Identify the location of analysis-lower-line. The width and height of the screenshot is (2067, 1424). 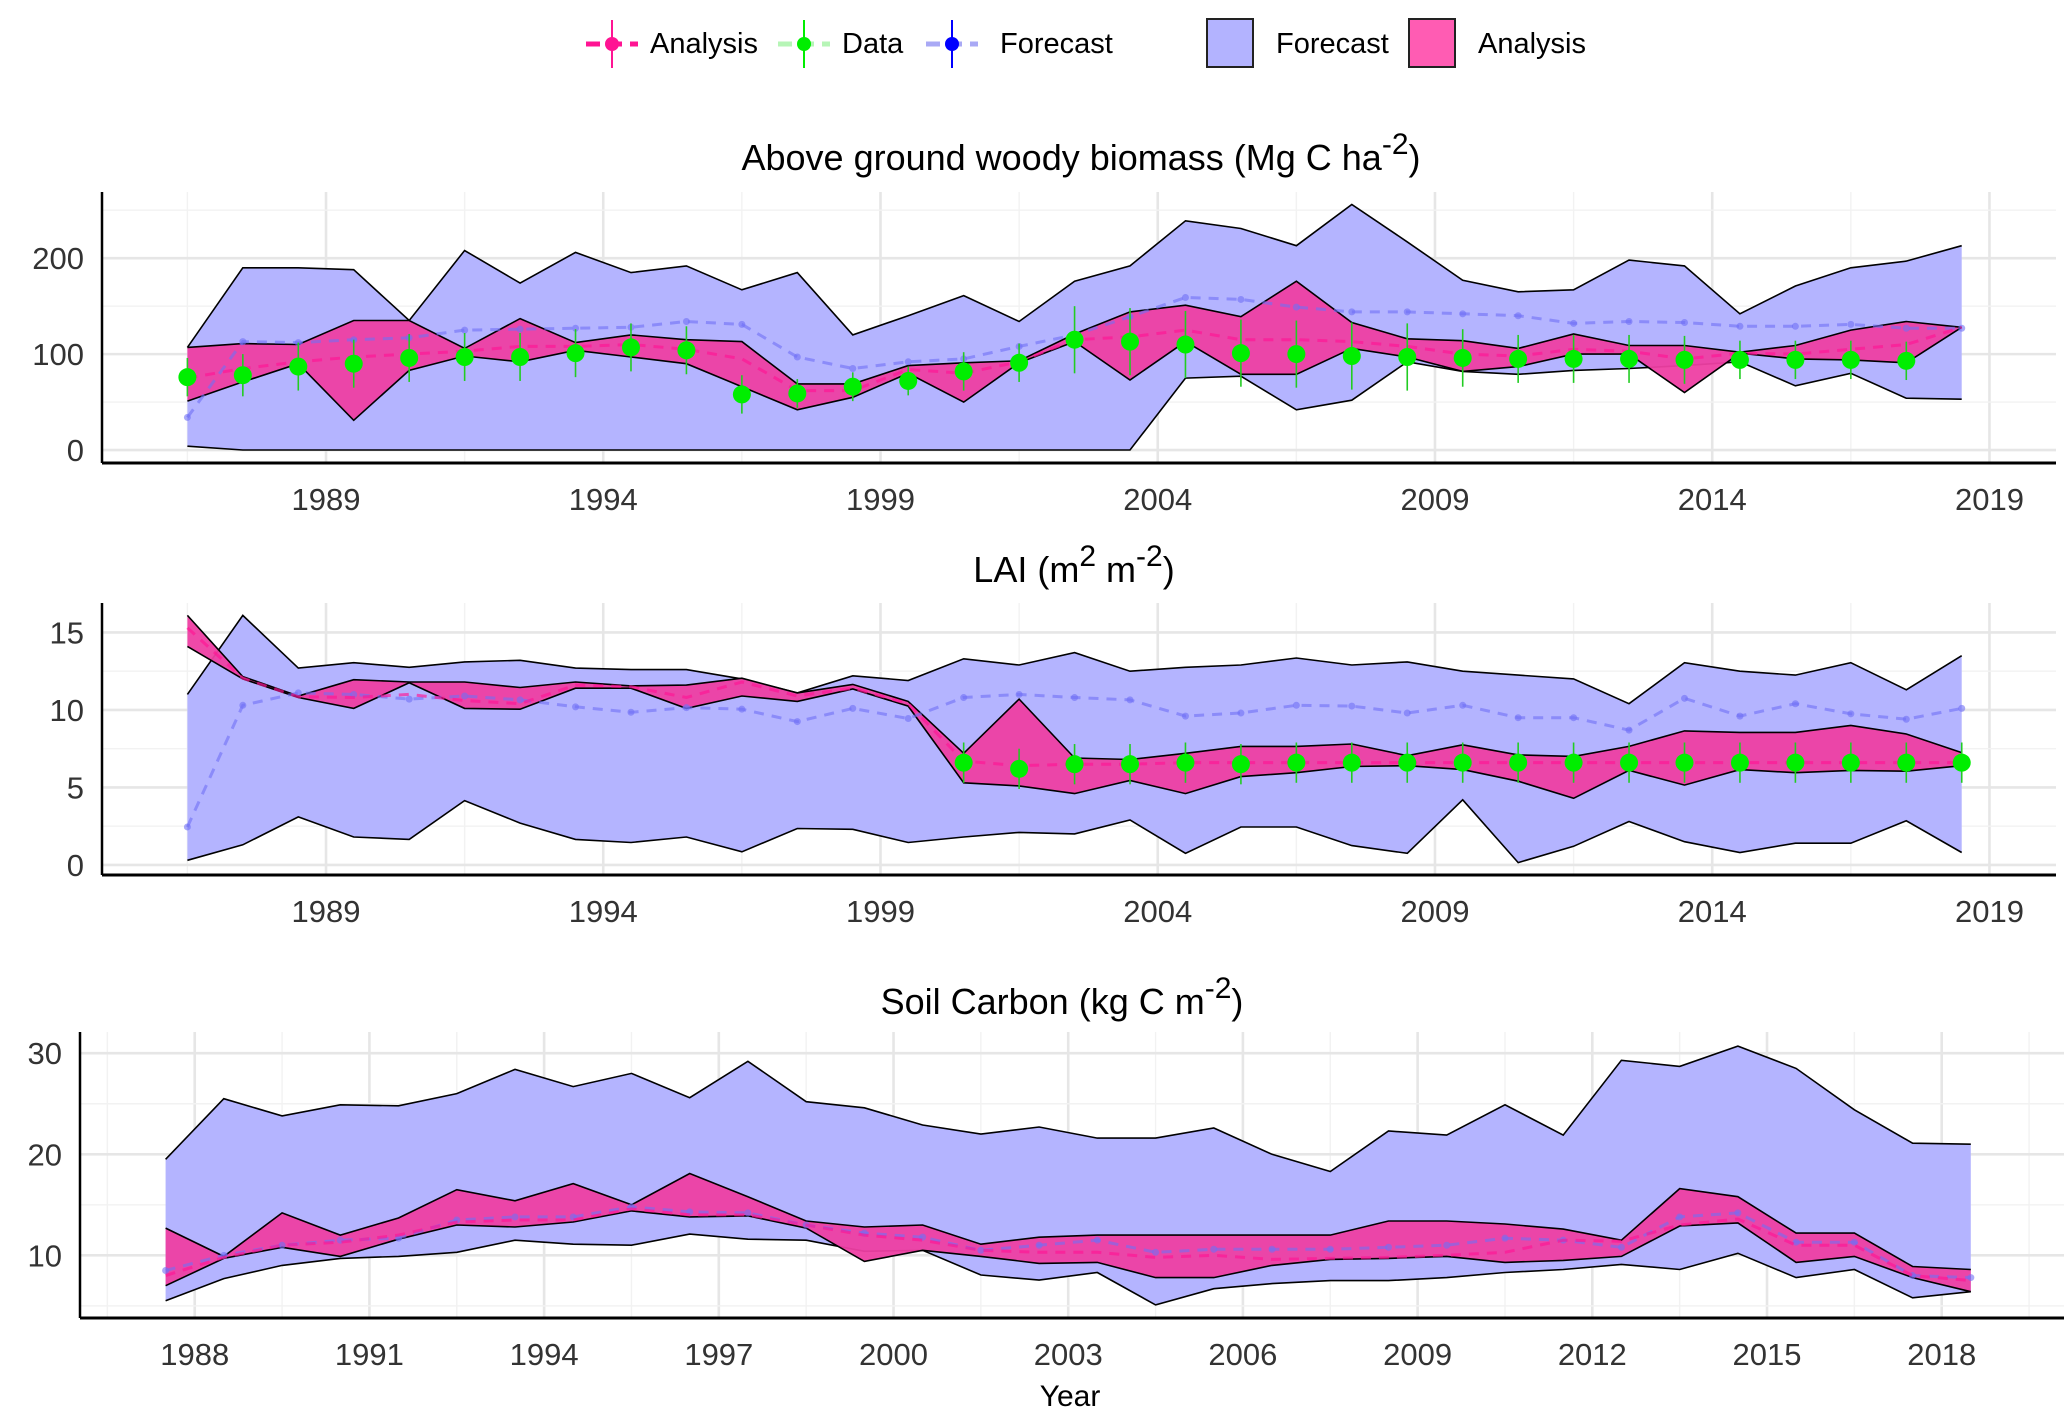
(1074, 722).